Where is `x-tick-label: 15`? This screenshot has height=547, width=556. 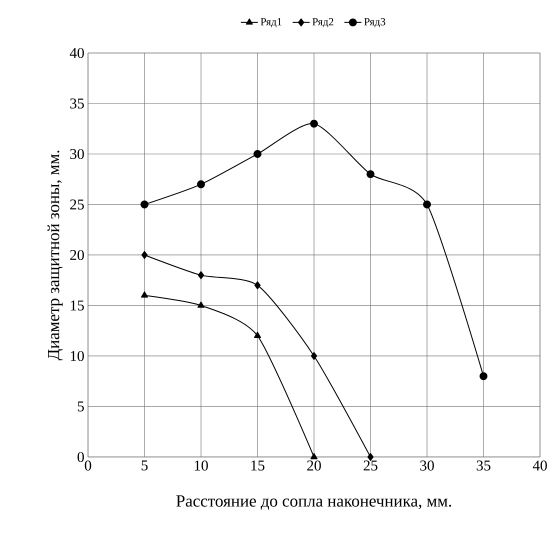
x-tick-label: 15 is located at coordinates (257, 465).